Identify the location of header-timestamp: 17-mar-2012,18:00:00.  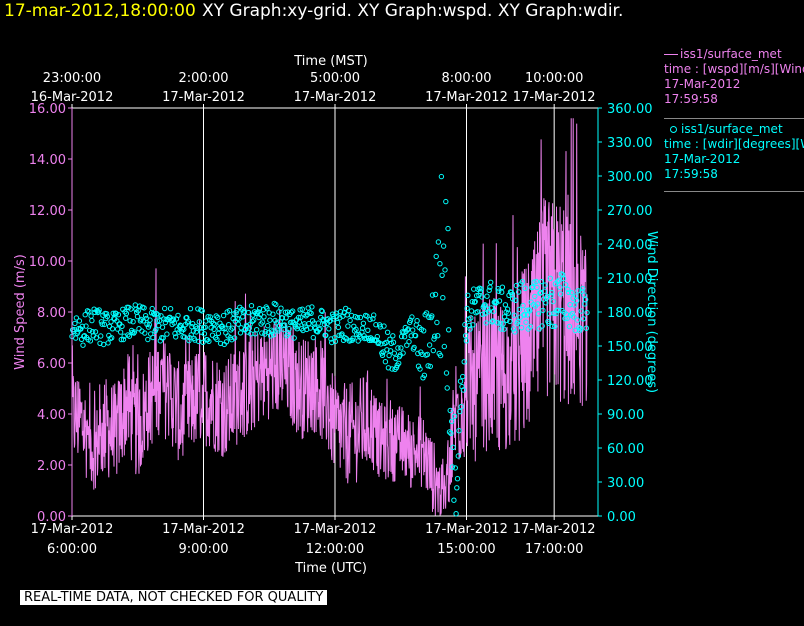
(100, 11).